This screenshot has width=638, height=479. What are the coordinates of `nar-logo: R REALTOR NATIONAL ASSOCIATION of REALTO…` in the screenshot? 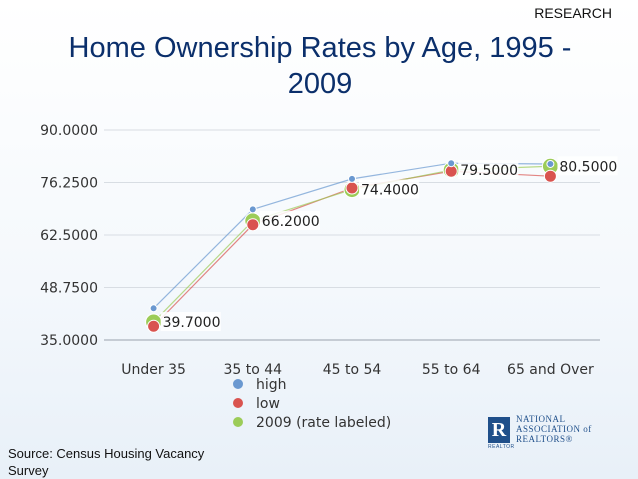 It's located at (548, 433).